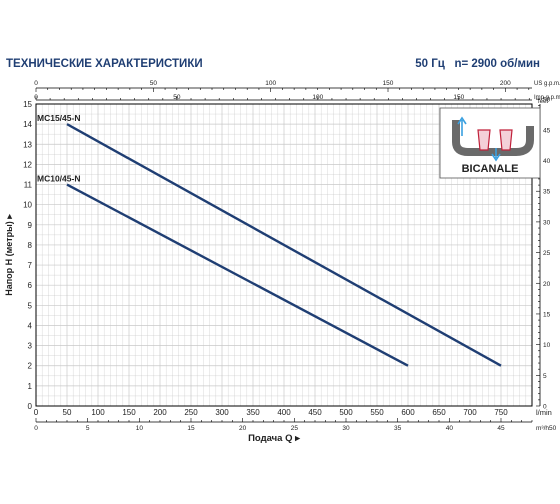  Describe the element at coordinates (470, 412) in the screenshot. I see `x-tick-label: 700` at that location.